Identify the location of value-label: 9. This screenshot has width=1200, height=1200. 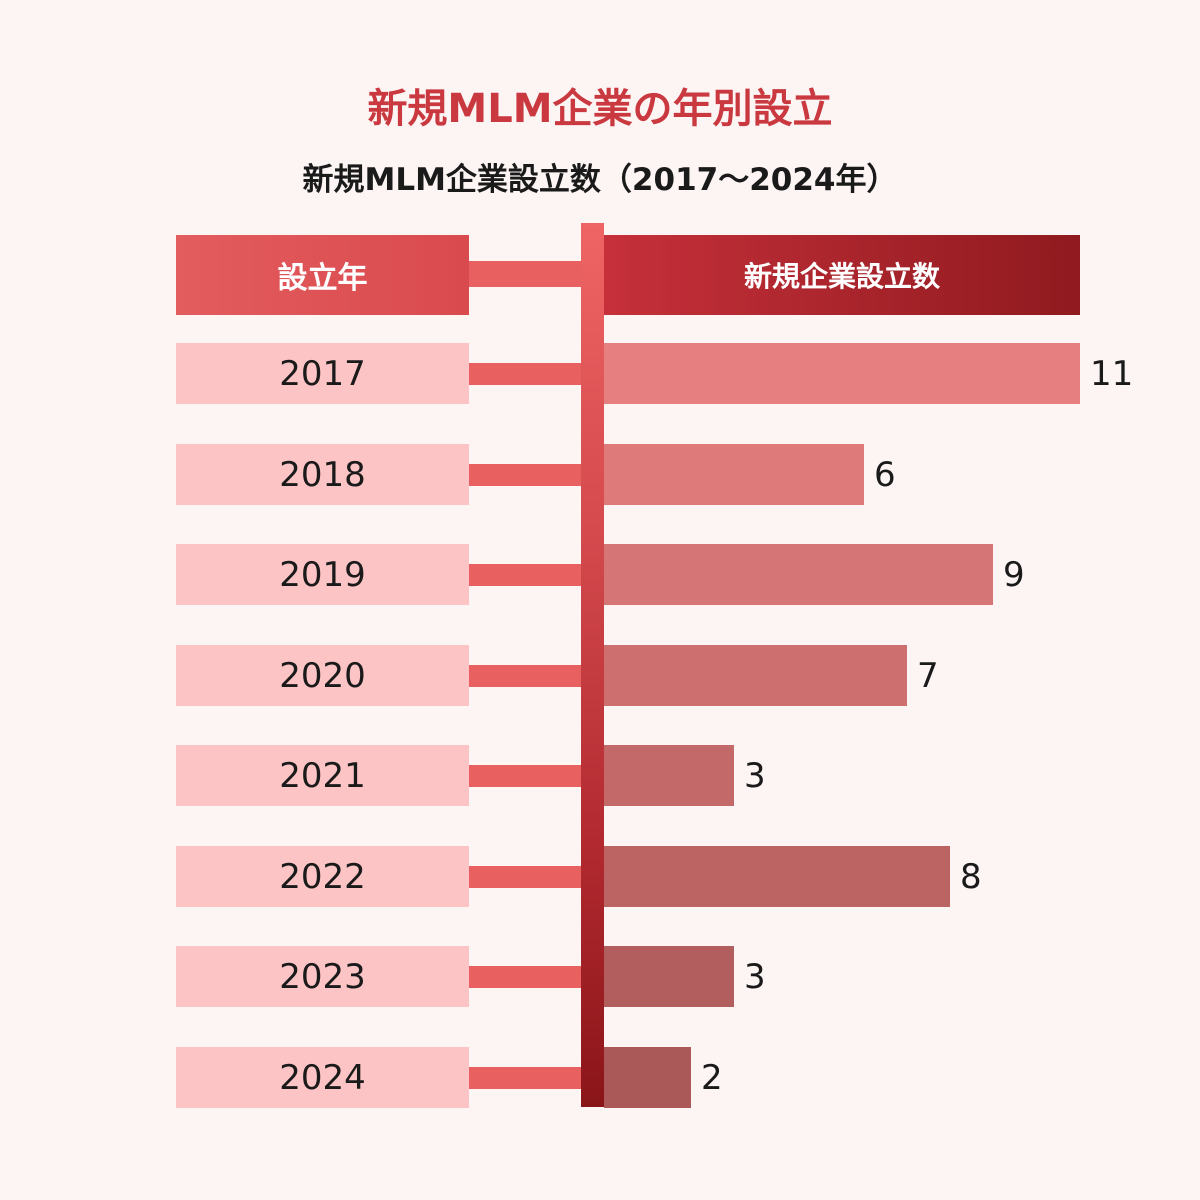
(1014, 574).